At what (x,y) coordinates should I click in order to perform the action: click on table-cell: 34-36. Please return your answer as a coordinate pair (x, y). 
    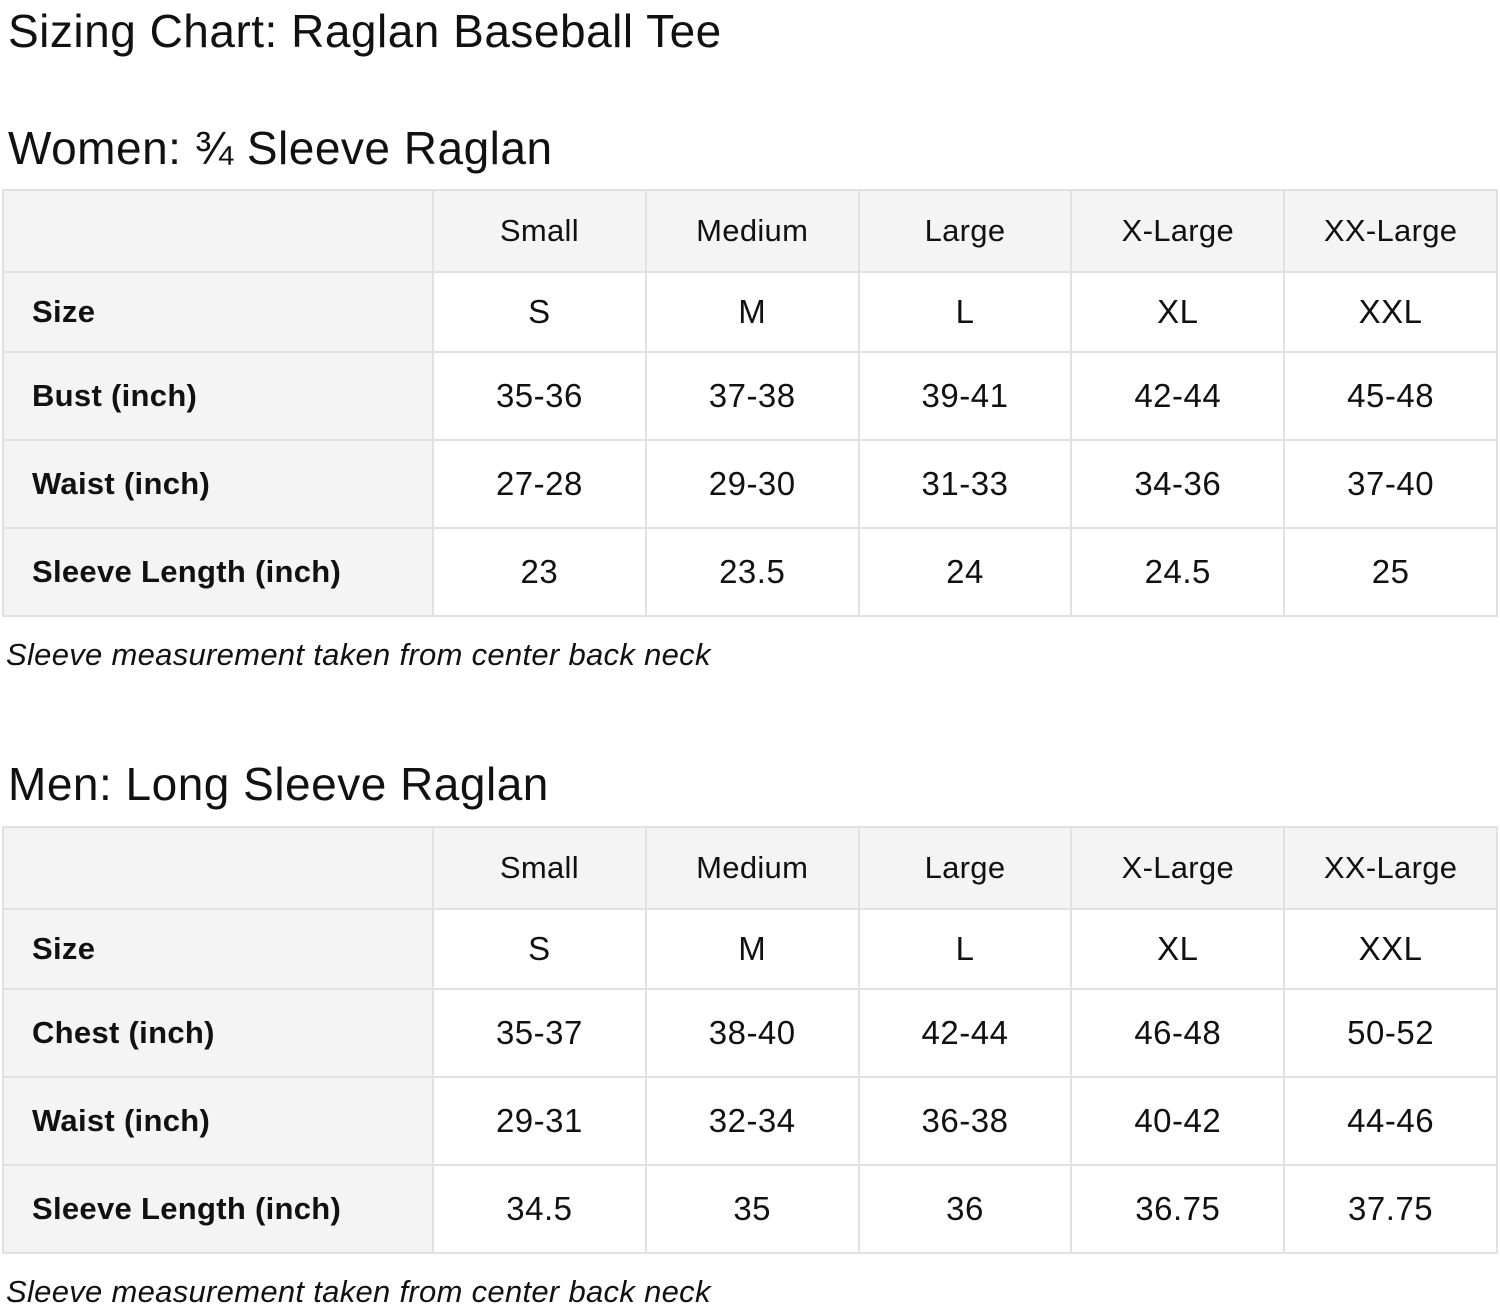
    Looking at the image, I should click on (1178, 484).